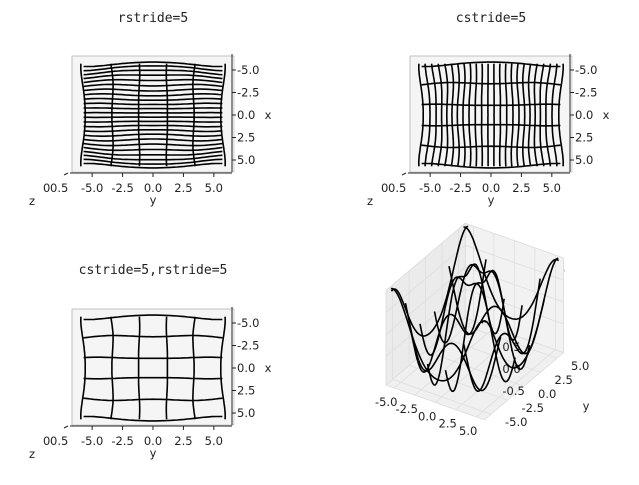 The image size is (639, 485). Describe the element at coordinates (153, 18) in the screenshot. I see `subplot-title: rstride=5` at that location.